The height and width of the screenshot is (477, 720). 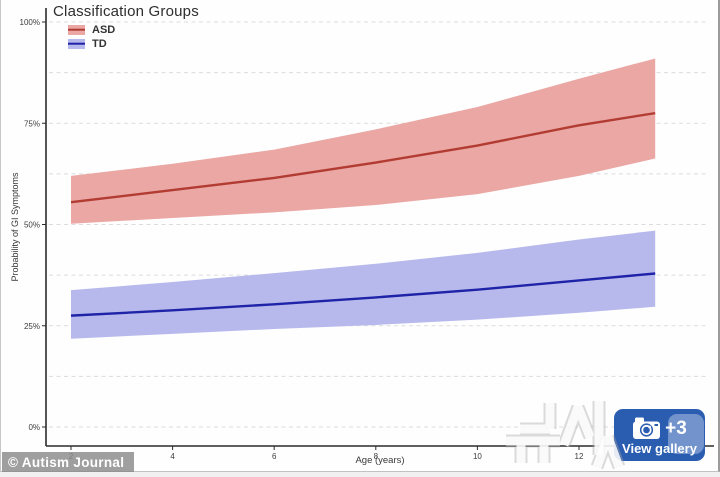 What do you see at coordinates (30, 22) in the screenshot?
I see `y-tick-label: 100%` at bounding box center [30, 22].